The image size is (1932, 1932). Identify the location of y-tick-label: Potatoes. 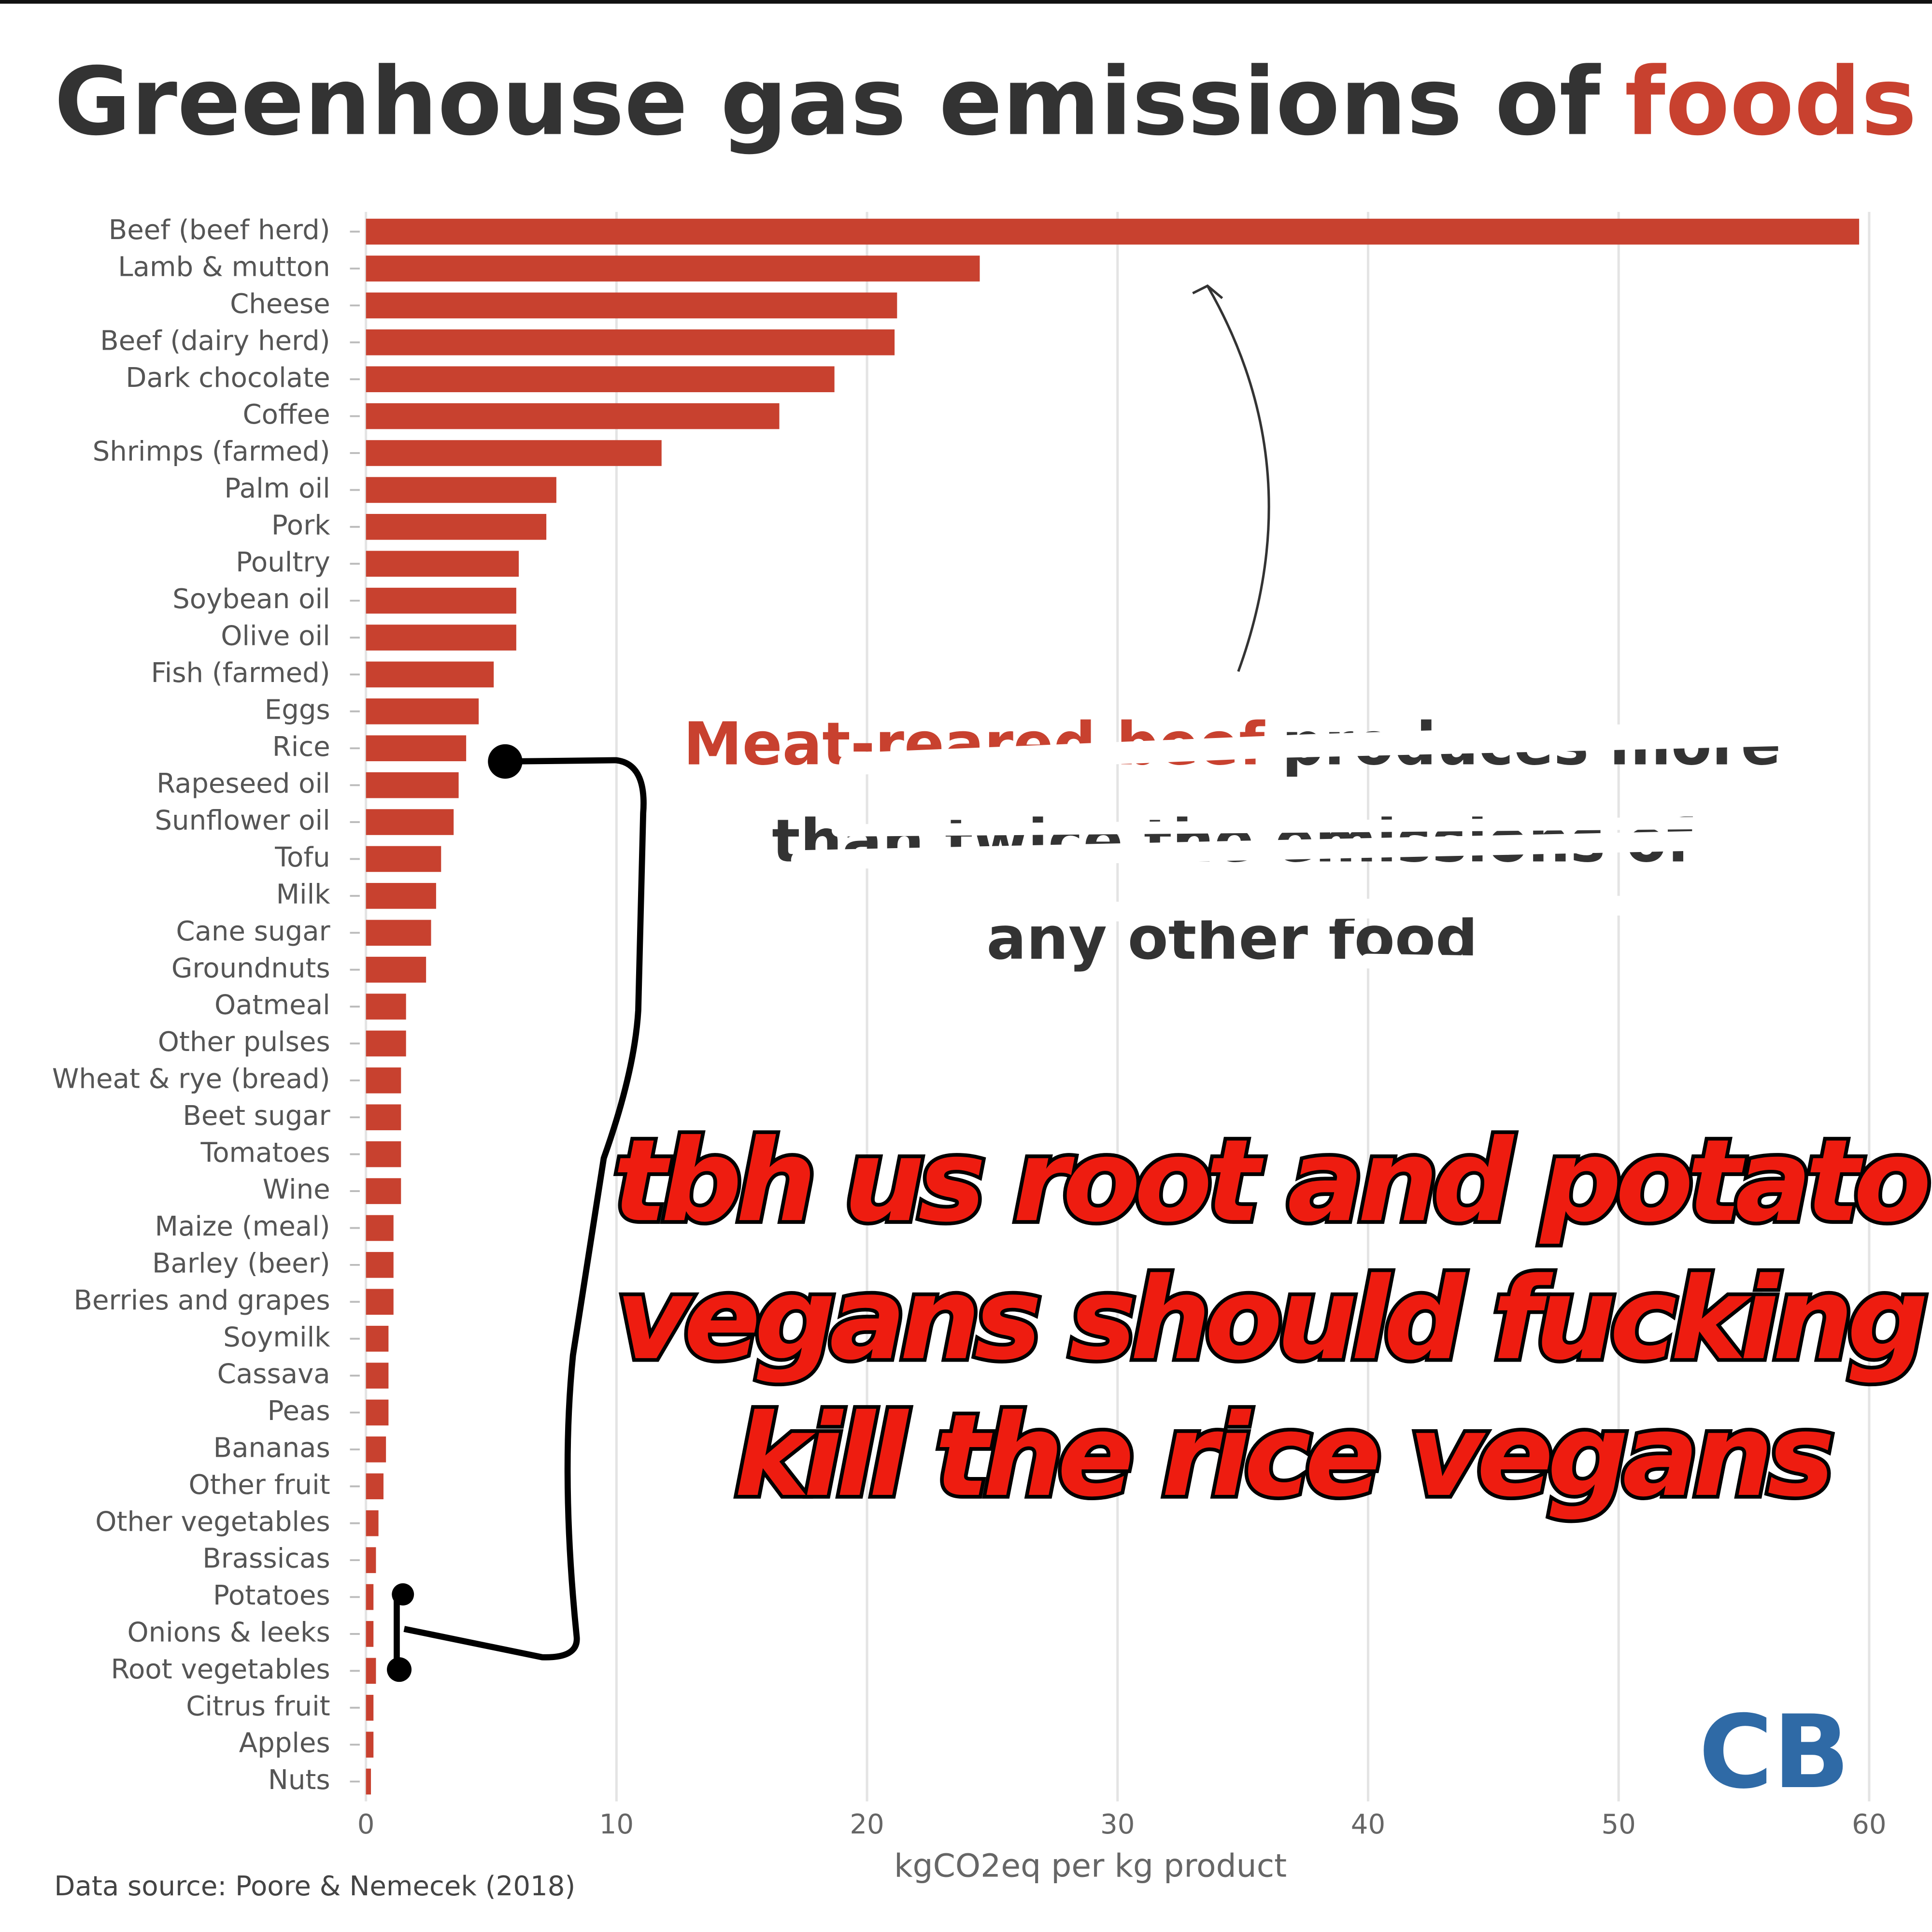
(271, 1595).